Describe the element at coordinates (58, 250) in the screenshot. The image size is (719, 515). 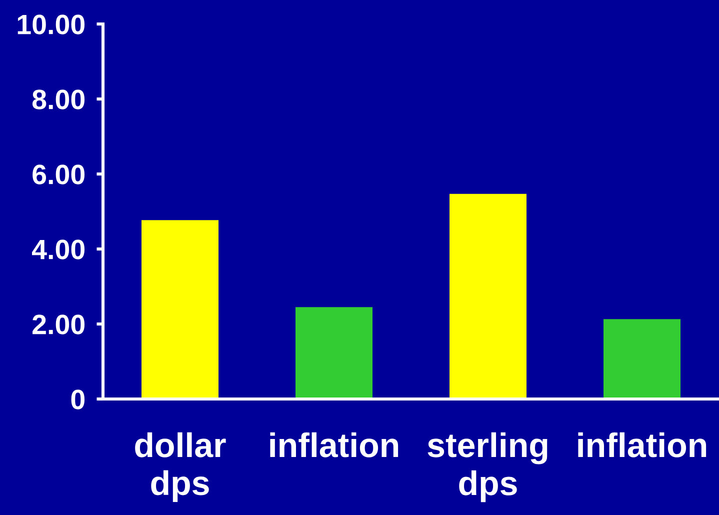
I see `y-tick-label: 4.00` at that location.